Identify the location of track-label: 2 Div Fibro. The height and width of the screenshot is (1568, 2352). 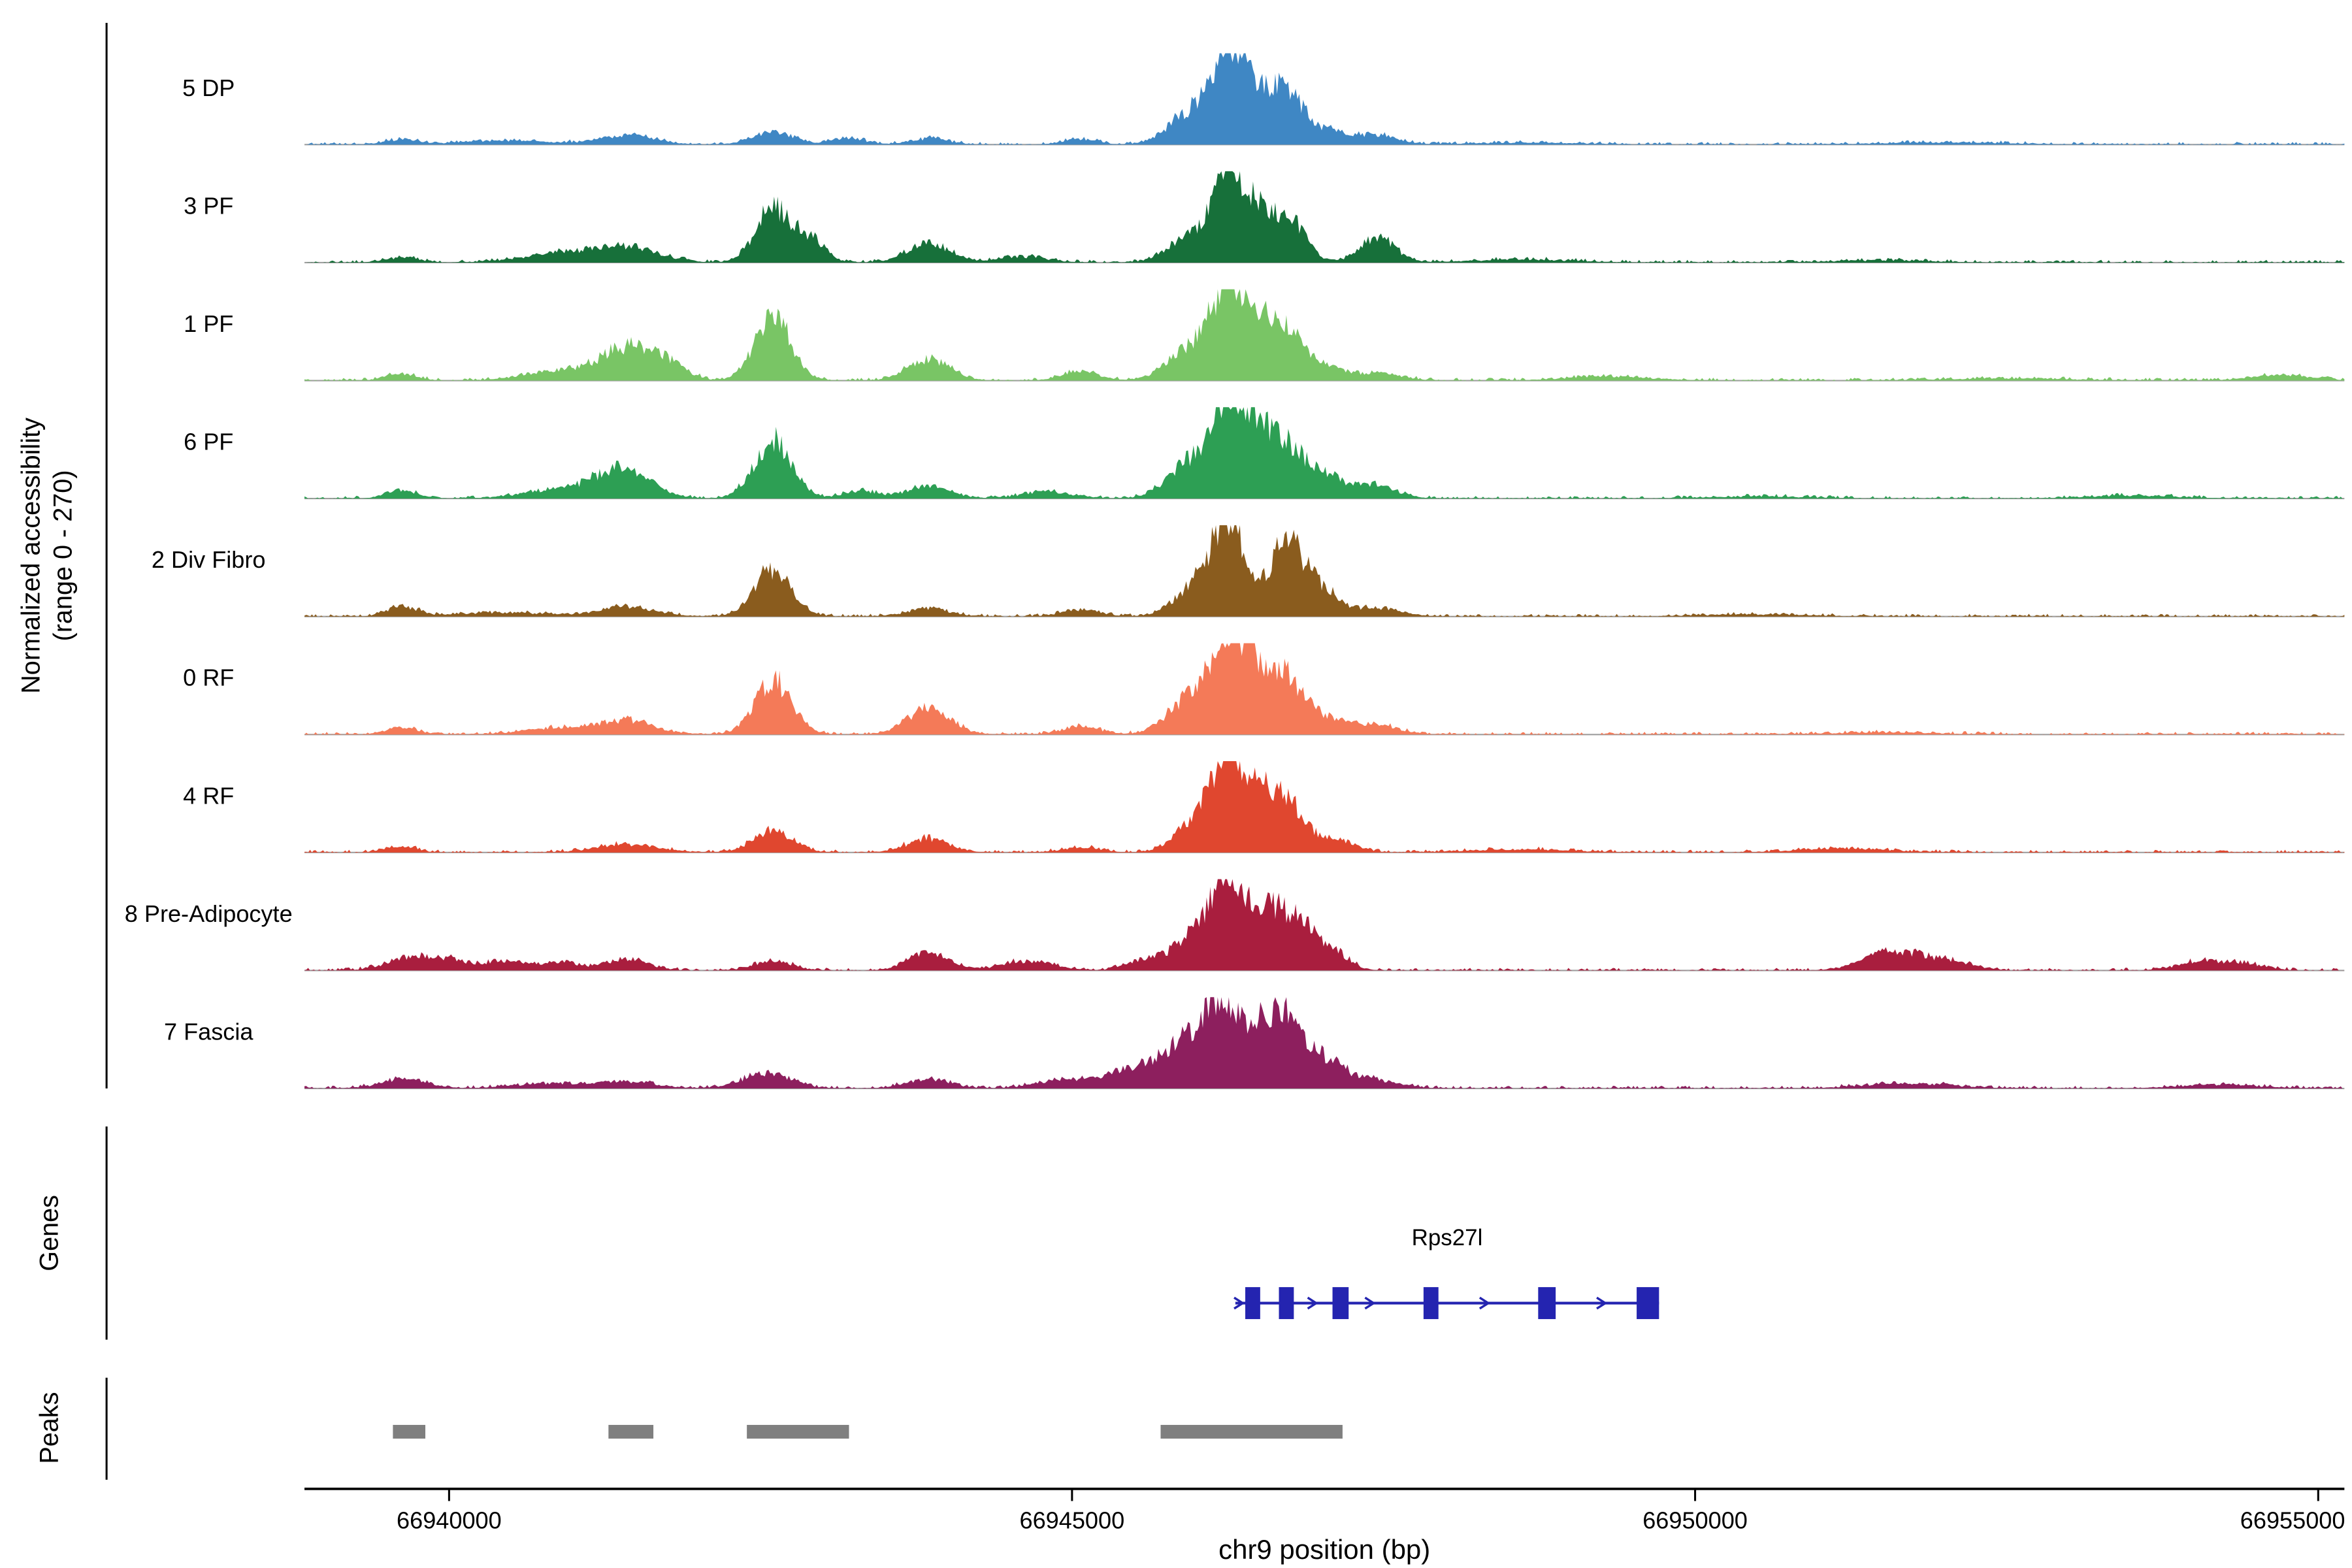
(209, 559).